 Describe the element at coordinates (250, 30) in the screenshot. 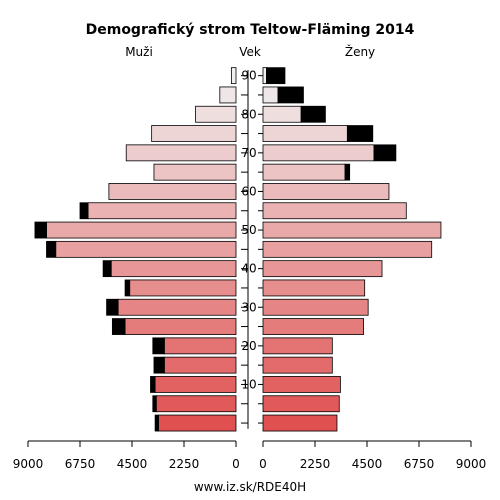

I see `chart-title: Demografický strom Teltow-Fläming 2014` at that location.